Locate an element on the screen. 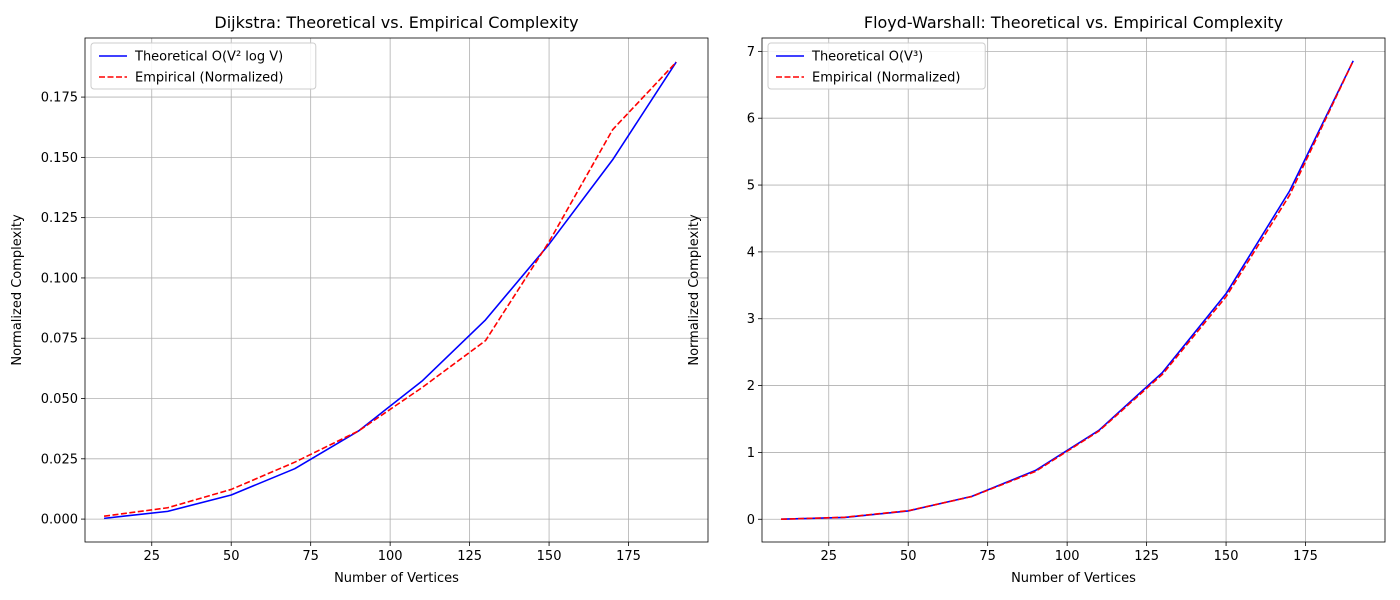 This screenshot has width=1400, height=600. y-tick-label: 6 is located at coordinates (751, 119).